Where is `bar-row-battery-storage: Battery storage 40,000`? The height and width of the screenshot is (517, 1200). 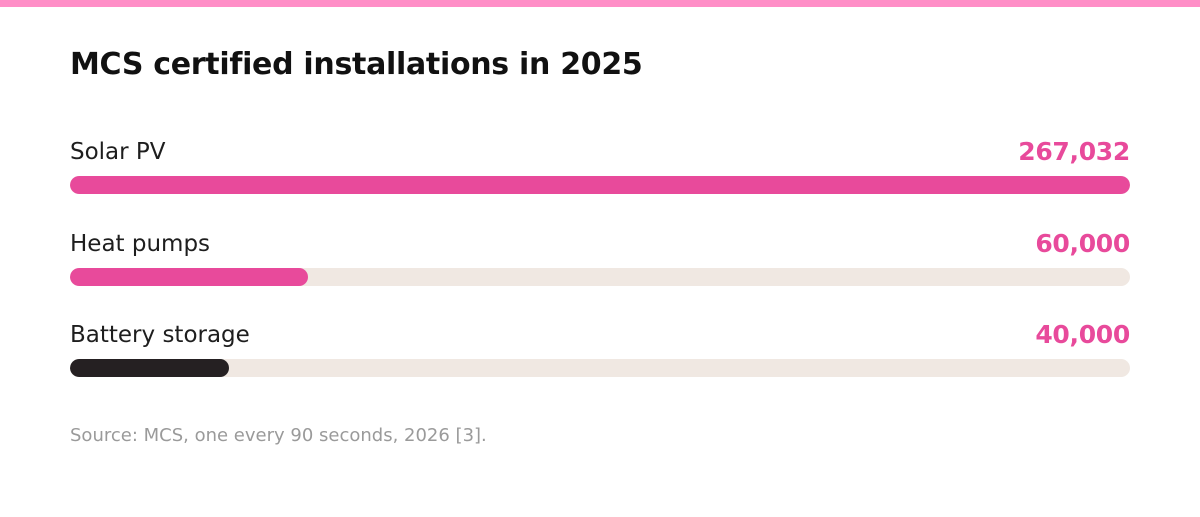
bar-row-battery-storage: Battery storage 40,000 is located at coordinates (600, 351).